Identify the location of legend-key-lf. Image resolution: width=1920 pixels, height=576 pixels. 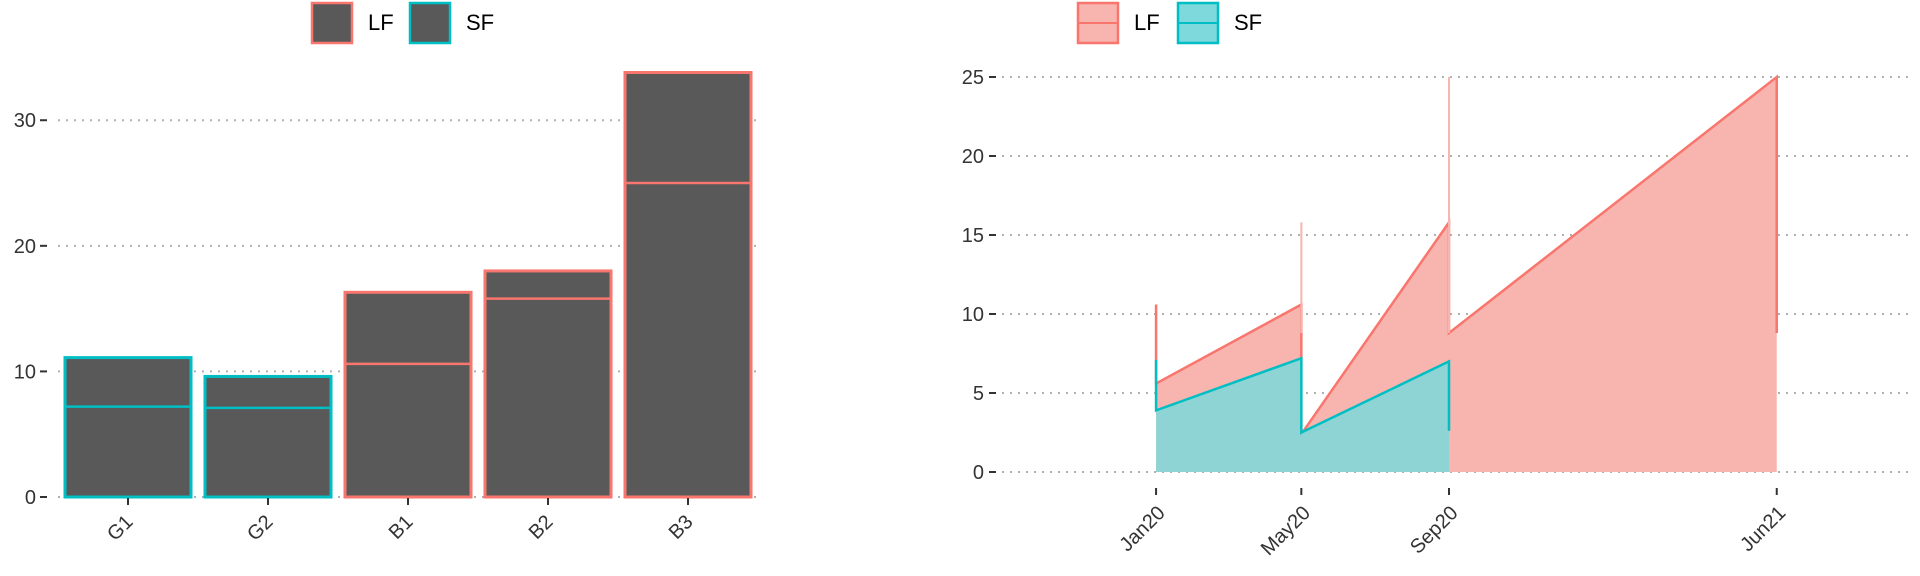
(332, 23).